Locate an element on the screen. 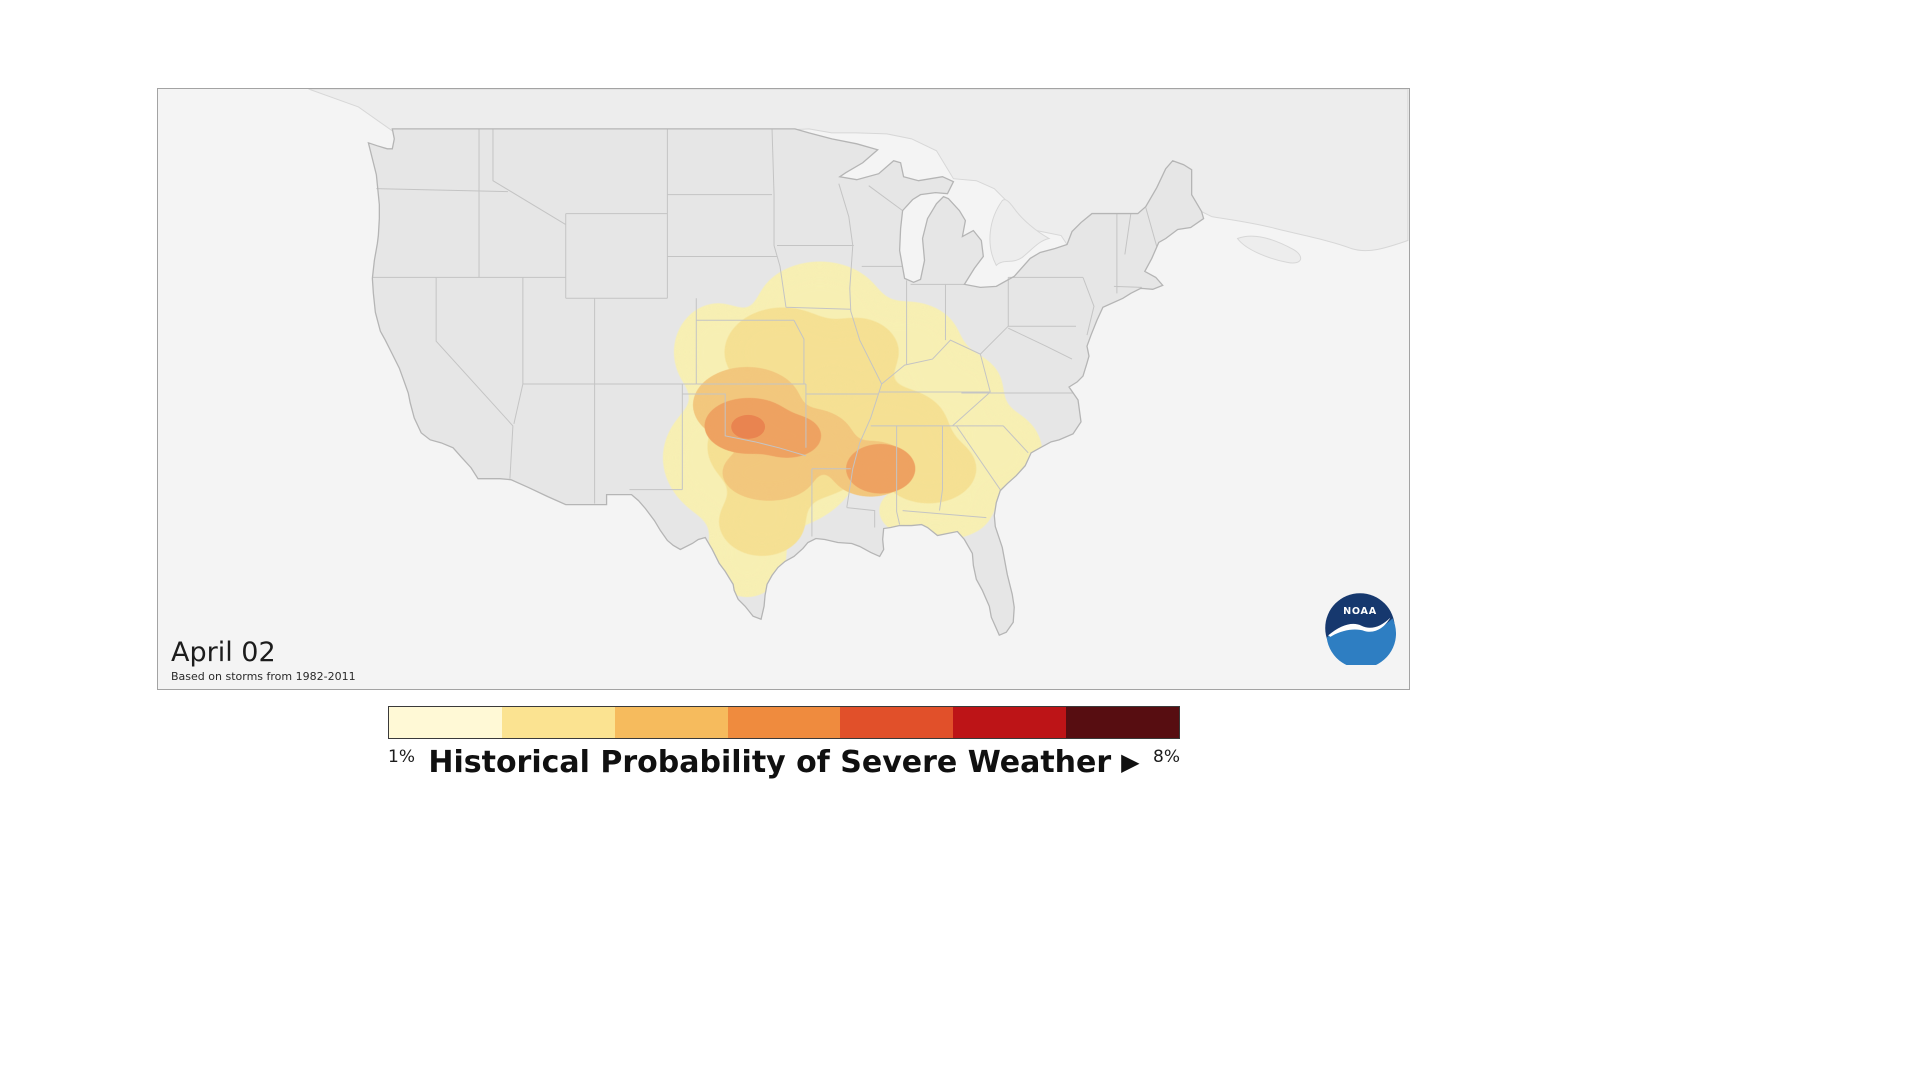 Image resolution: width=1920 pixels, height=1080 pixels. nova-scotia is located at coordinates (1269, 249).